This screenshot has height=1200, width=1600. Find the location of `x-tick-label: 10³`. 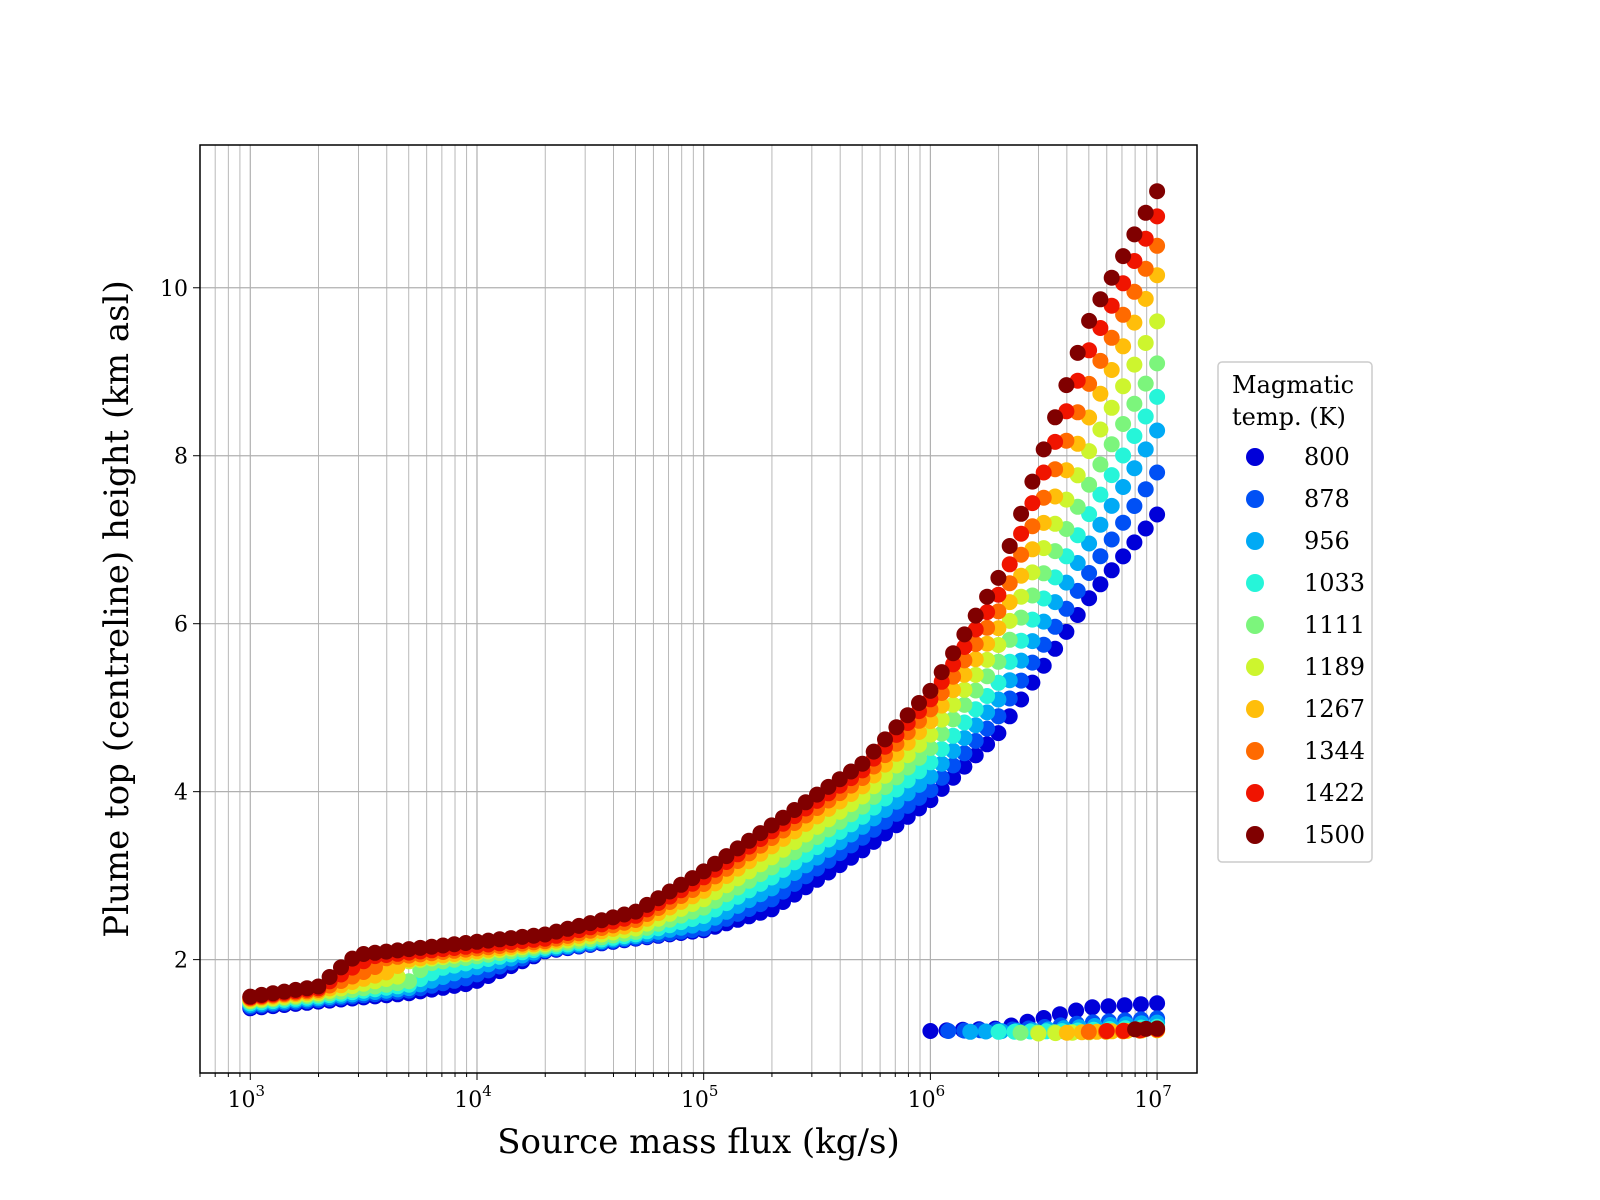

x-tick-label: 10³ is located at coordinates (247, 1097).